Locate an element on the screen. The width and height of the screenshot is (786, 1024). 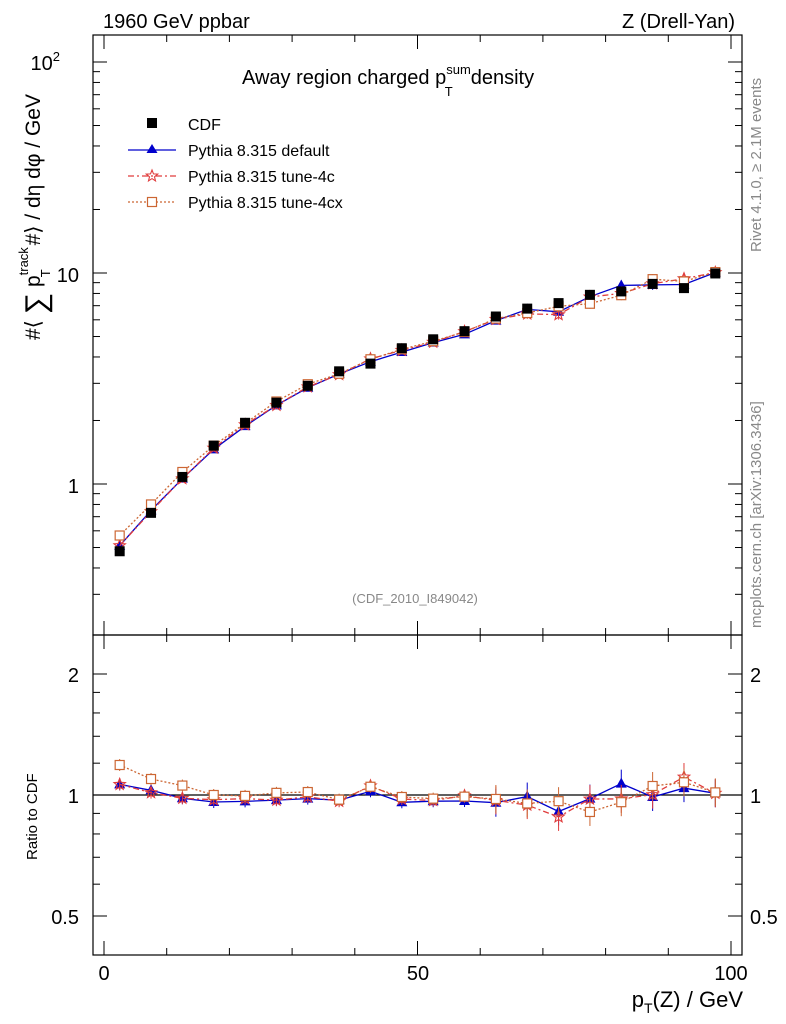
title-sub: T is located at coordinates (449, 91).